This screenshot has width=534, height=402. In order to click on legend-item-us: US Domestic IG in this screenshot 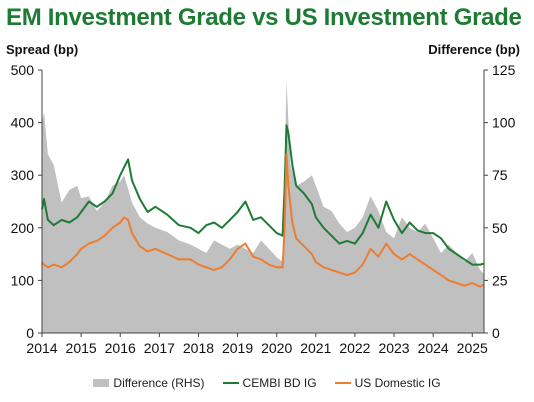, I will do `click(387, 383)`.